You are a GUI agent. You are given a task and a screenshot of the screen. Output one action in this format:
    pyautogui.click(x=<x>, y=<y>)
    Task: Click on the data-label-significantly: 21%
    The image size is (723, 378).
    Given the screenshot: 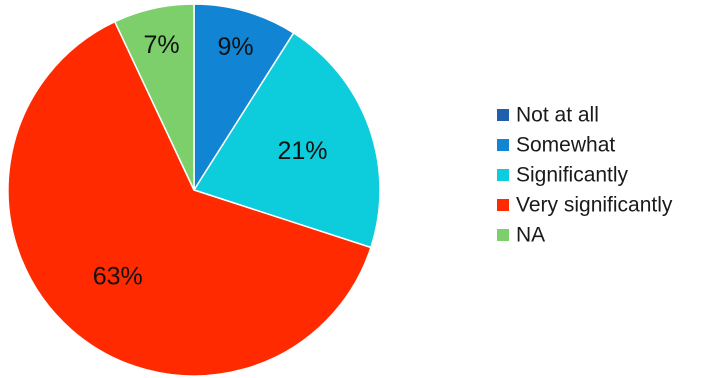 What is the action you would take?
    pyautogui.click(x=302, y=151)
    